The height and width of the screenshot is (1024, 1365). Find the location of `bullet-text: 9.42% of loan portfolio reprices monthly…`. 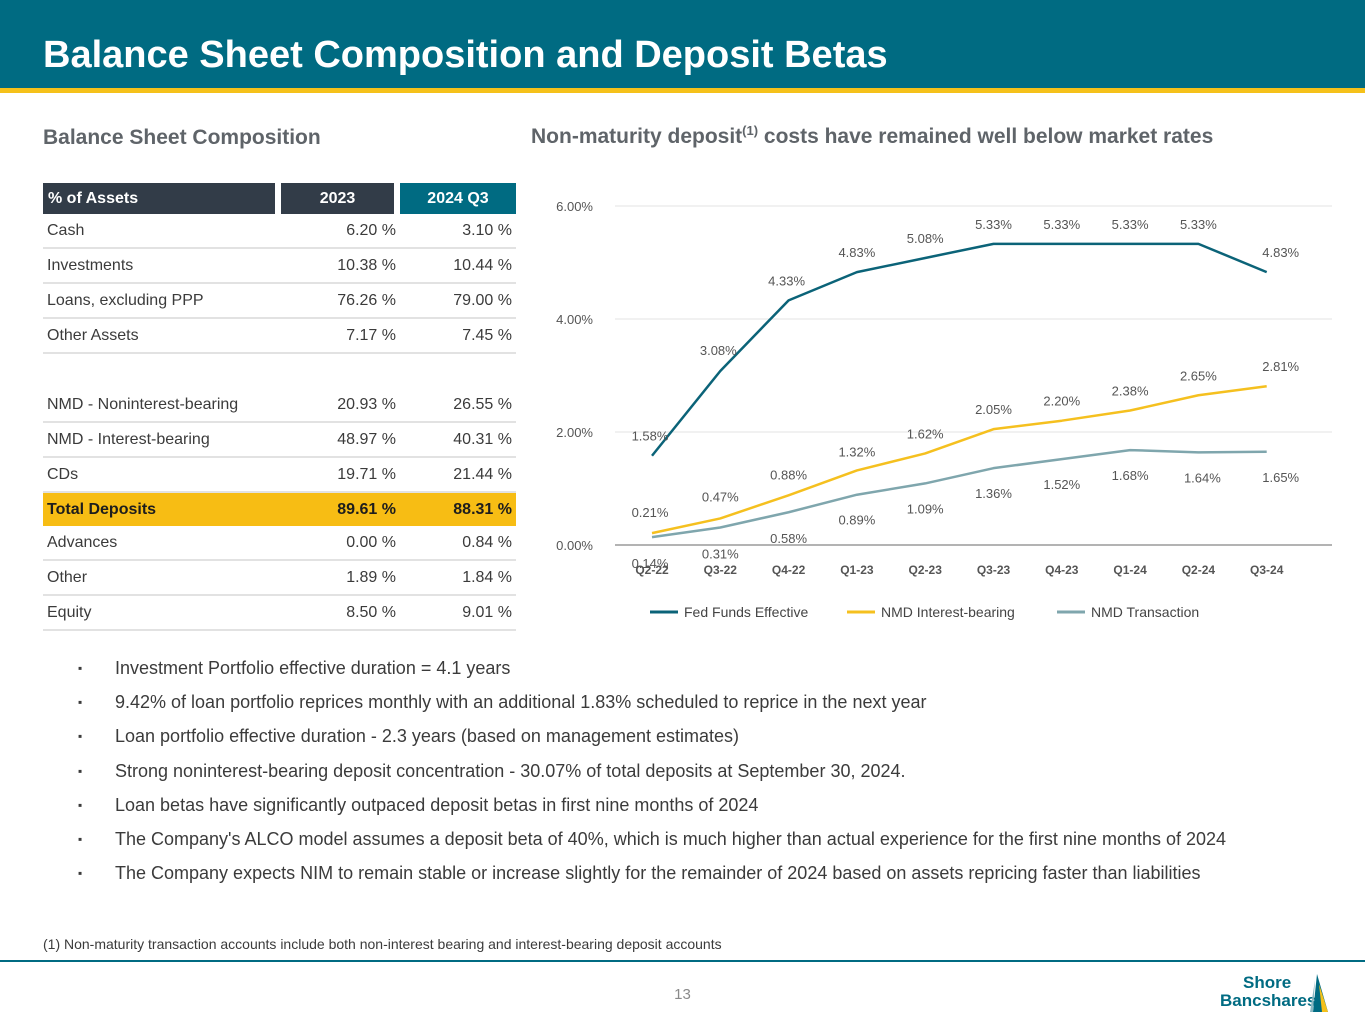

bullet-text: 9.42% of loan portfolio reprices monthly… is located at coordinates (521, 702).